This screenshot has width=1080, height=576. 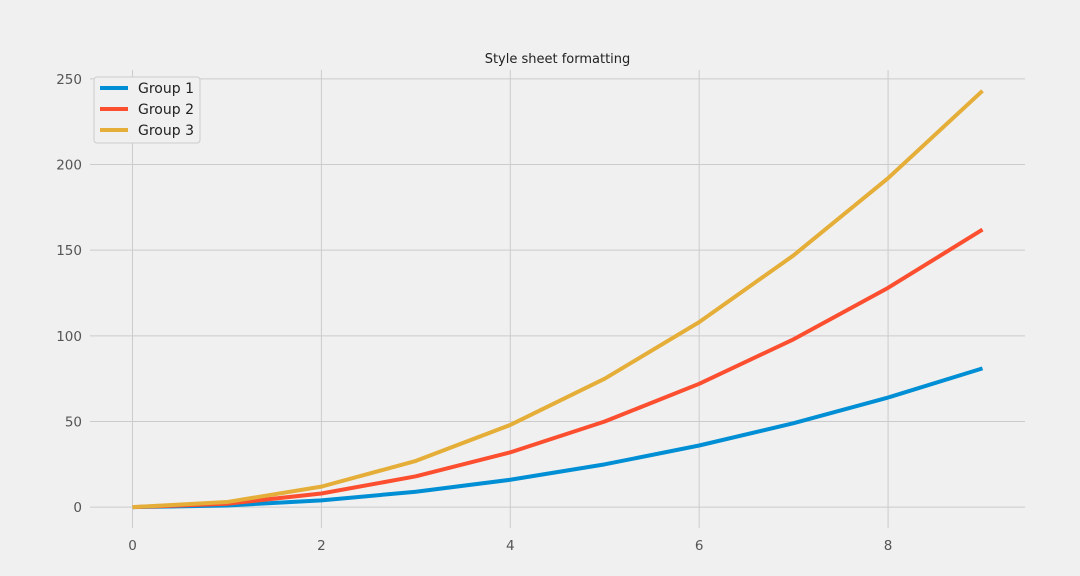 I want to click on x-tick-label: 6, so click(x=699, y=546).